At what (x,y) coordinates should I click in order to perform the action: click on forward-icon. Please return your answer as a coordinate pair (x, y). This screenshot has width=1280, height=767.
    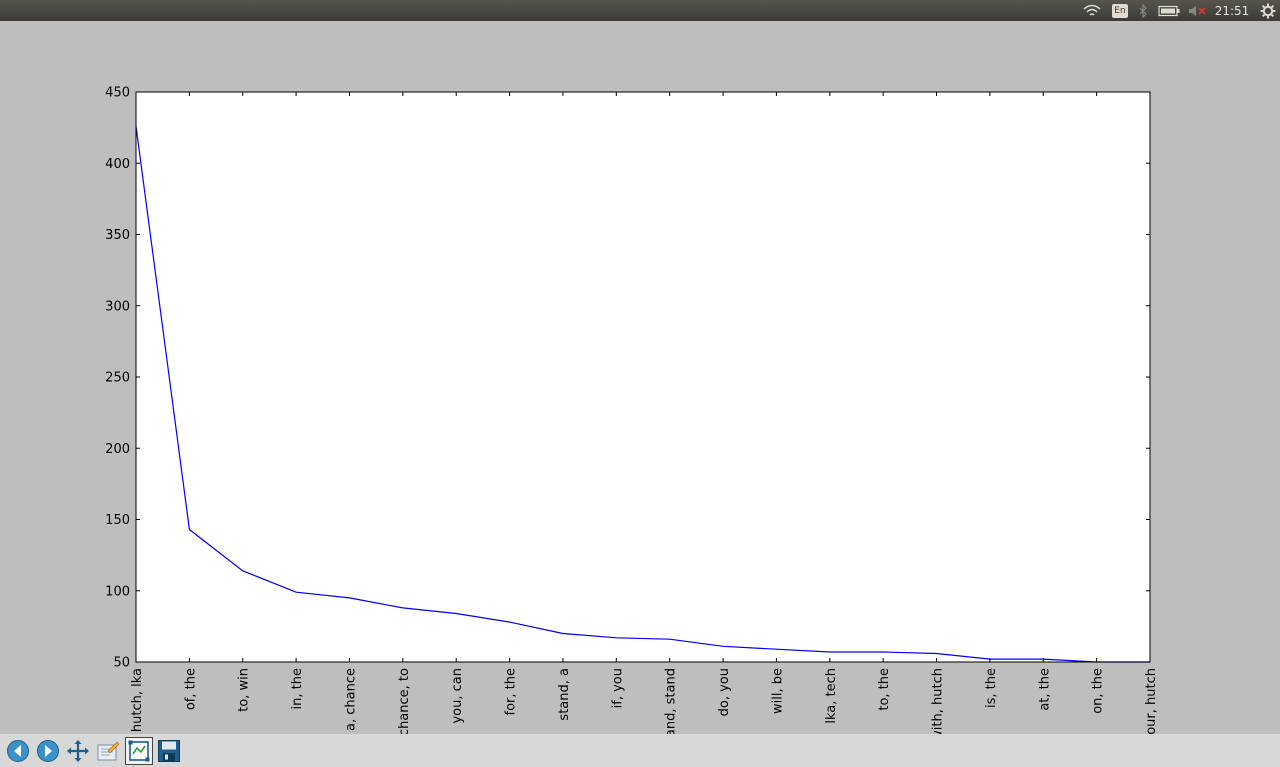
    Looking at the image, I should click on (48, 751).